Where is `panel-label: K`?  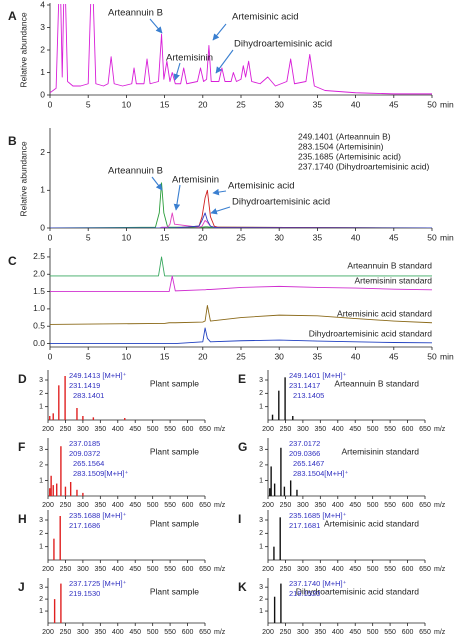
panel-label: K is located at coordinates (242, 587).